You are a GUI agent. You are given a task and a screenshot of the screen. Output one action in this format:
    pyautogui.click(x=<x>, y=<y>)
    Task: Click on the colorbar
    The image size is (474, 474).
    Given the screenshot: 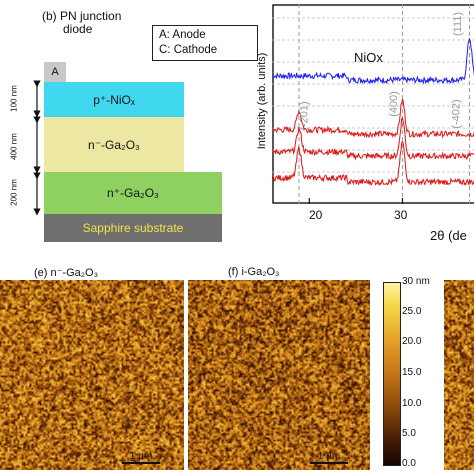 What is the action you would take?
    pyautogui.click(x=392, y=374)
    